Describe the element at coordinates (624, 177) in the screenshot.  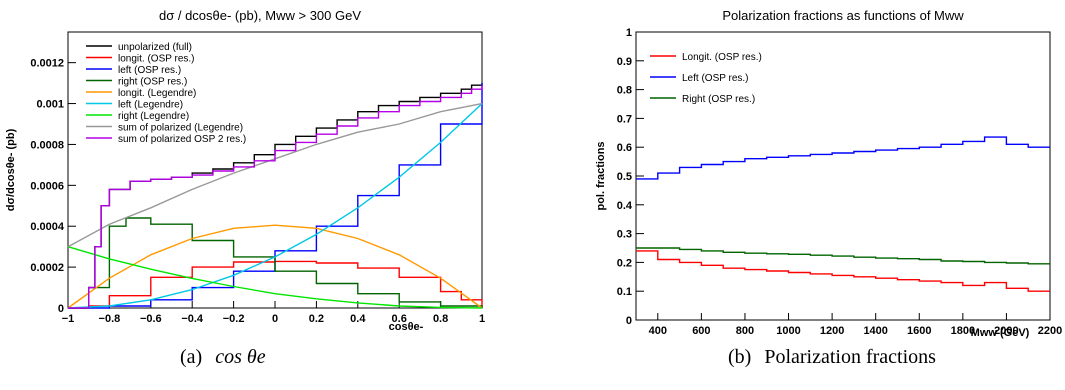
I see `y-tick-label: 0.5` at that location.